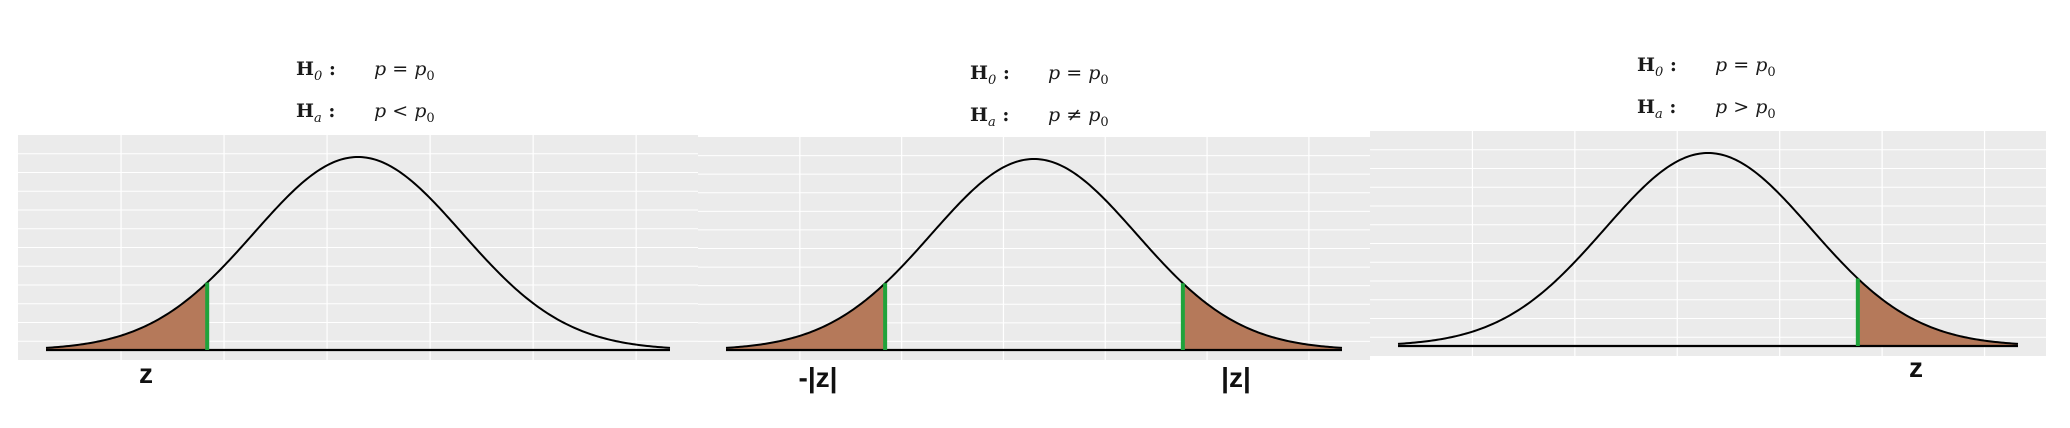  What do you see at coordinates (1706, 109) in the screenshot?
I see `alternative-hypothesis: Ha : p > p0` at bounding box center [1706, 109].